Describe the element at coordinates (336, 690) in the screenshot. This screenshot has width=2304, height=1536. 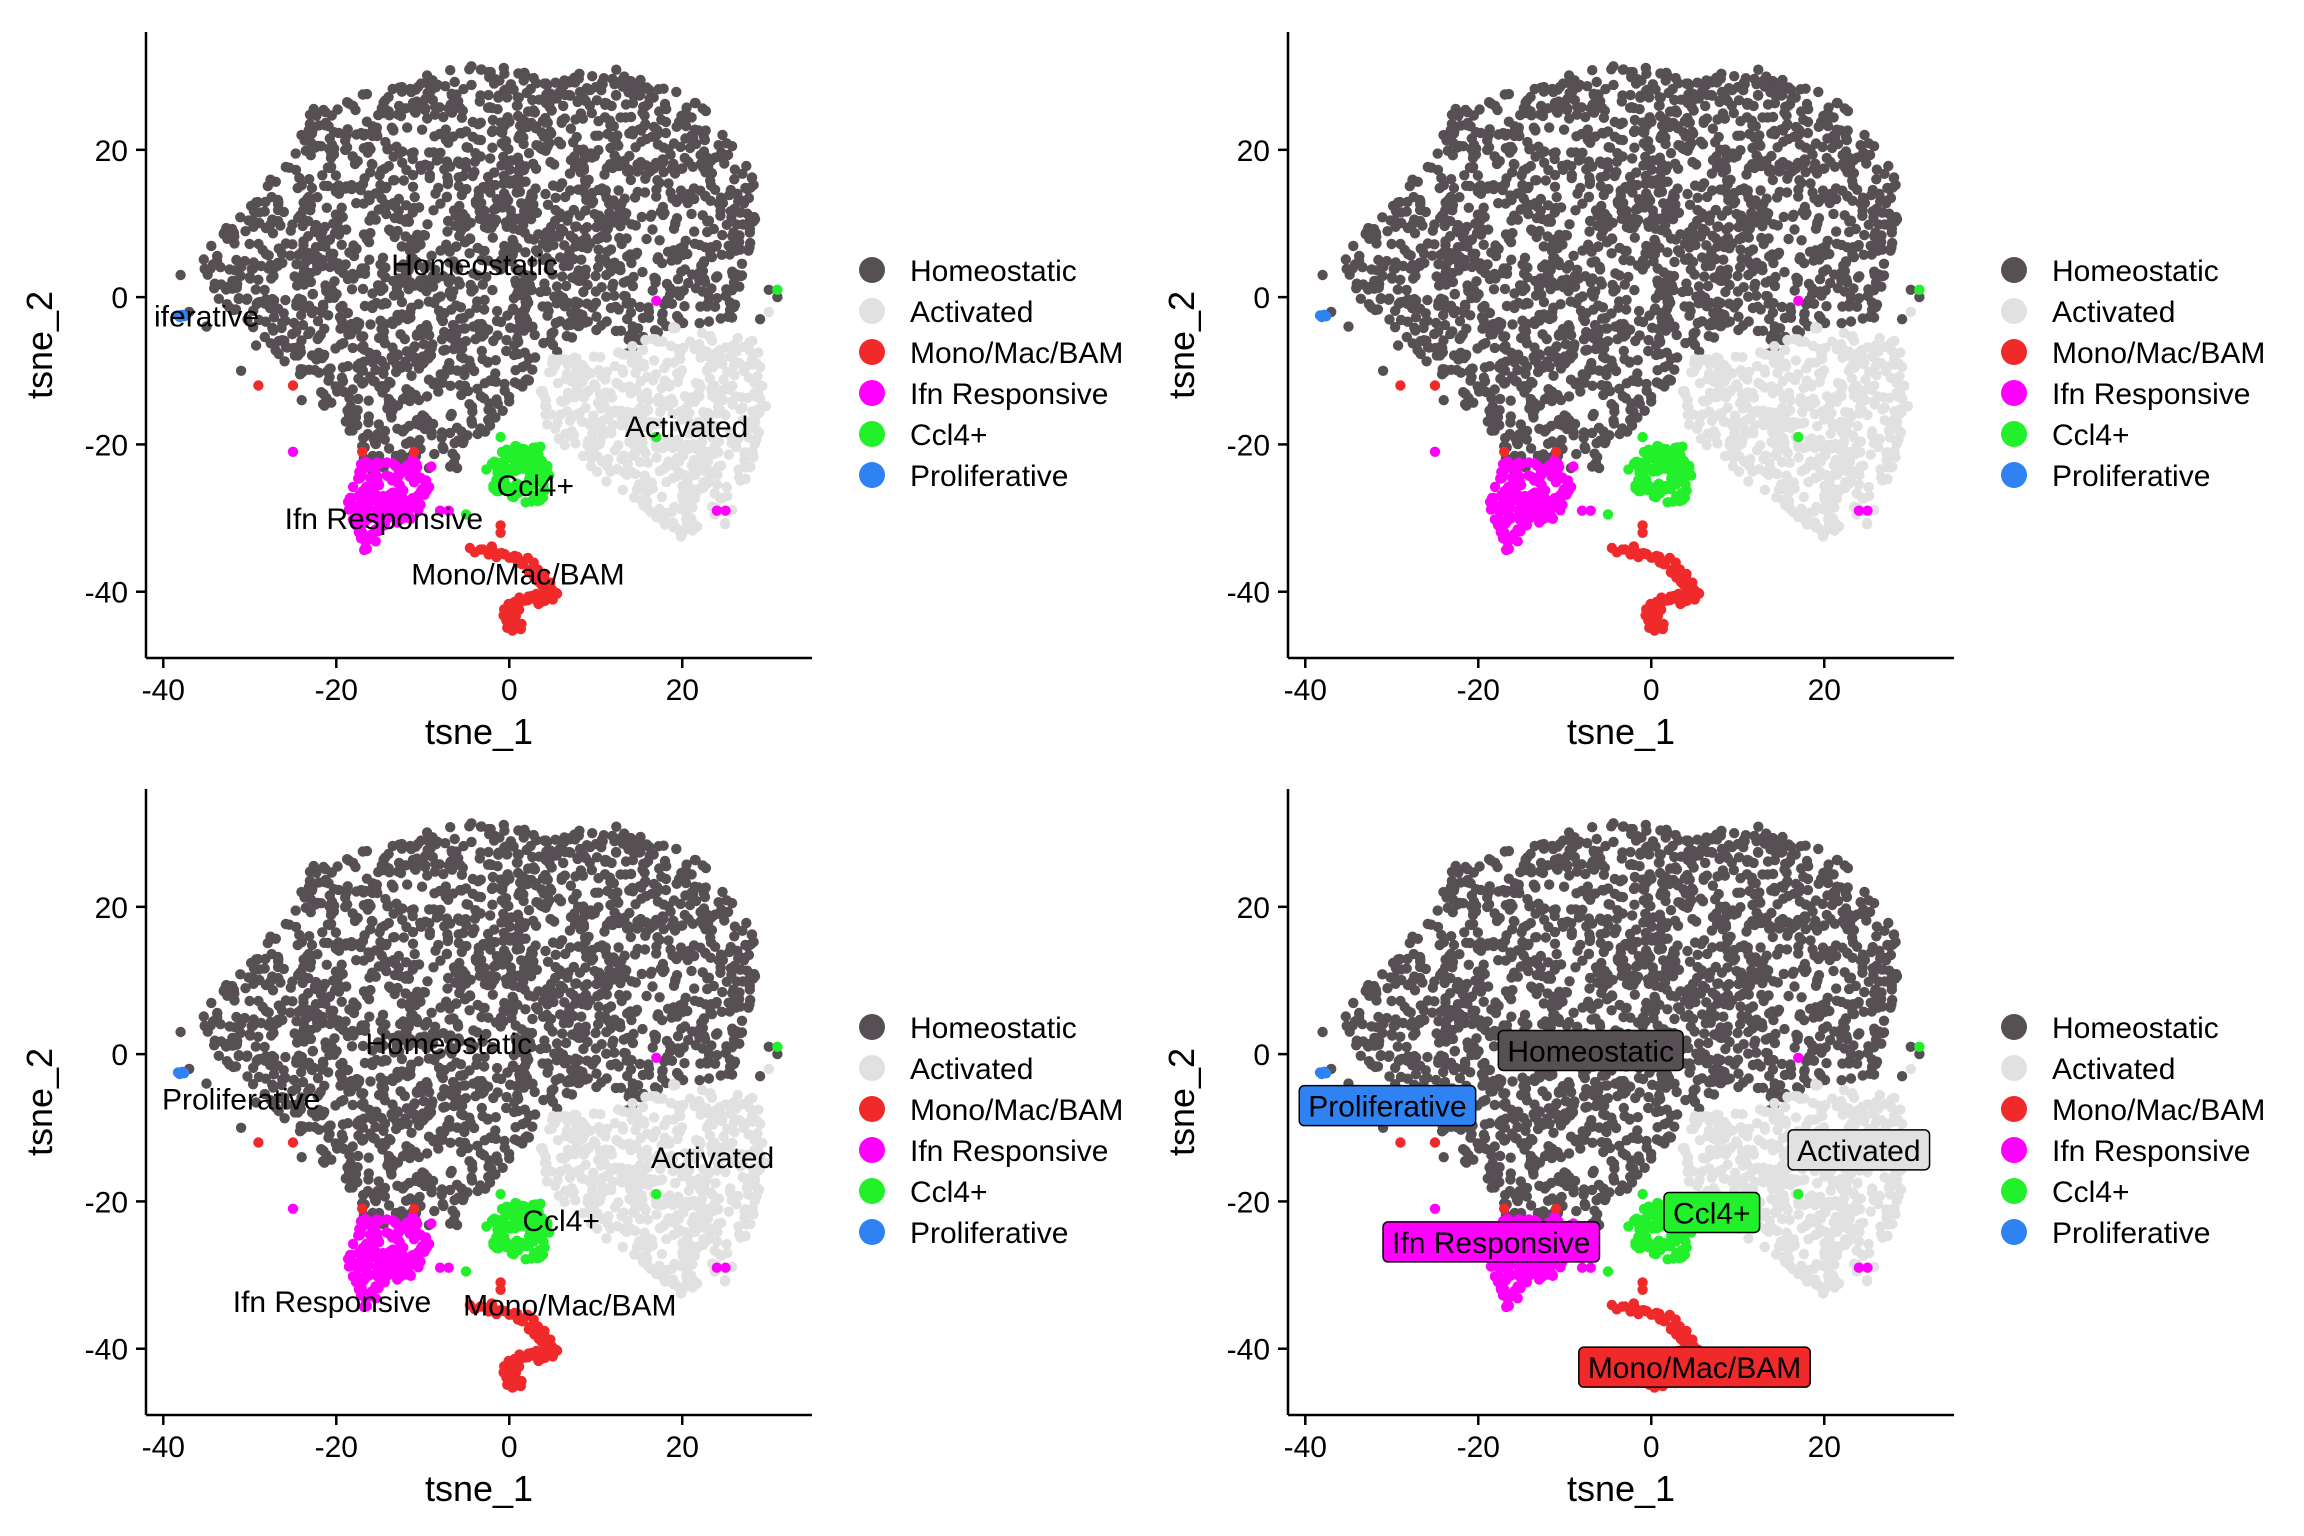
I see `x-tick-label: -20` at that location.